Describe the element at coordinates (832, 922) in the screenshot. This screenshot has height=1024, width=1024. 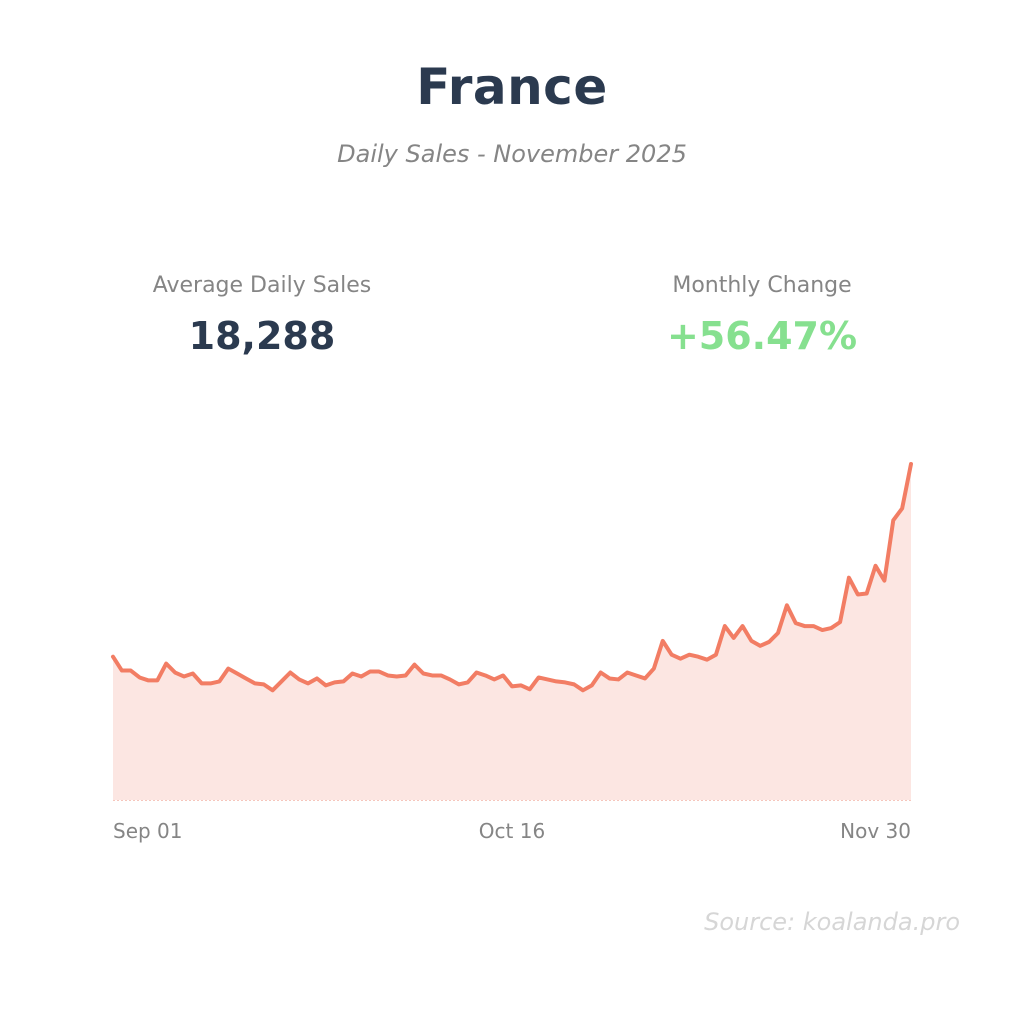
I see `source-credit: Source: koalanda.pro` at that location.